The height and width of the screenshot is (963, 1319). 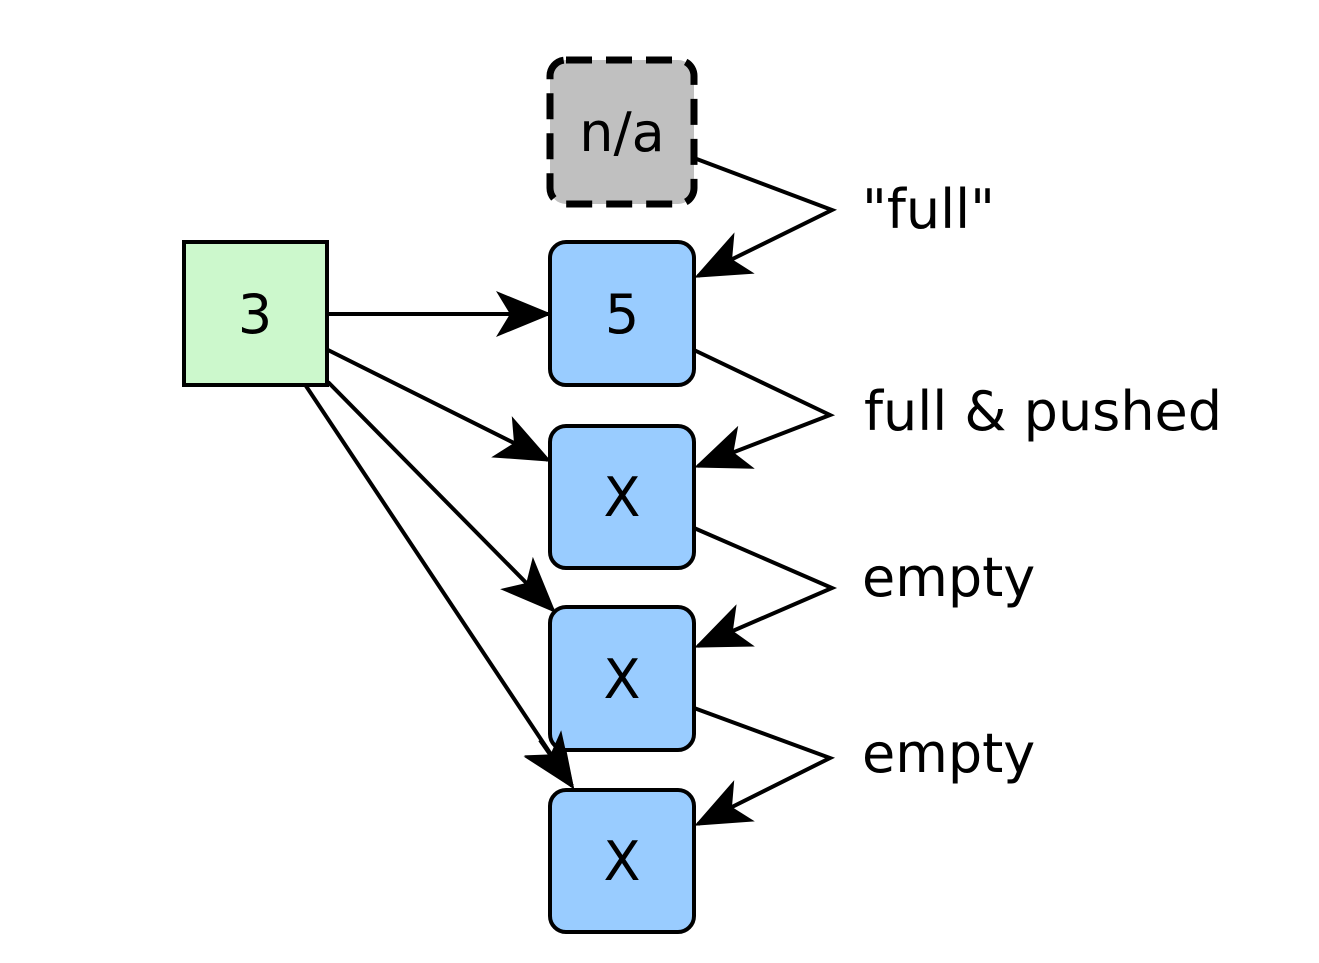 What do you see at coordinates (549, 760) in the screenshot?
I see `arrow-source-to-slot-4-overlay` at bounding box center [549, 760].